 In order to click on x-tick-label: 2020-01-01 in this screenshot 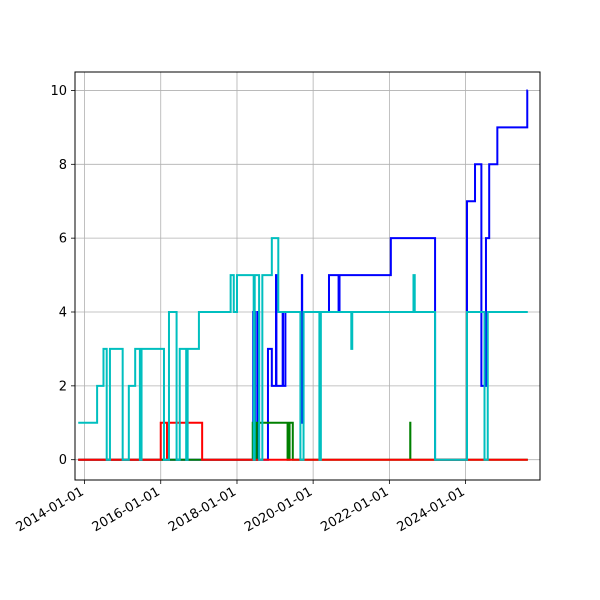, I will do `click(278, 509)`.